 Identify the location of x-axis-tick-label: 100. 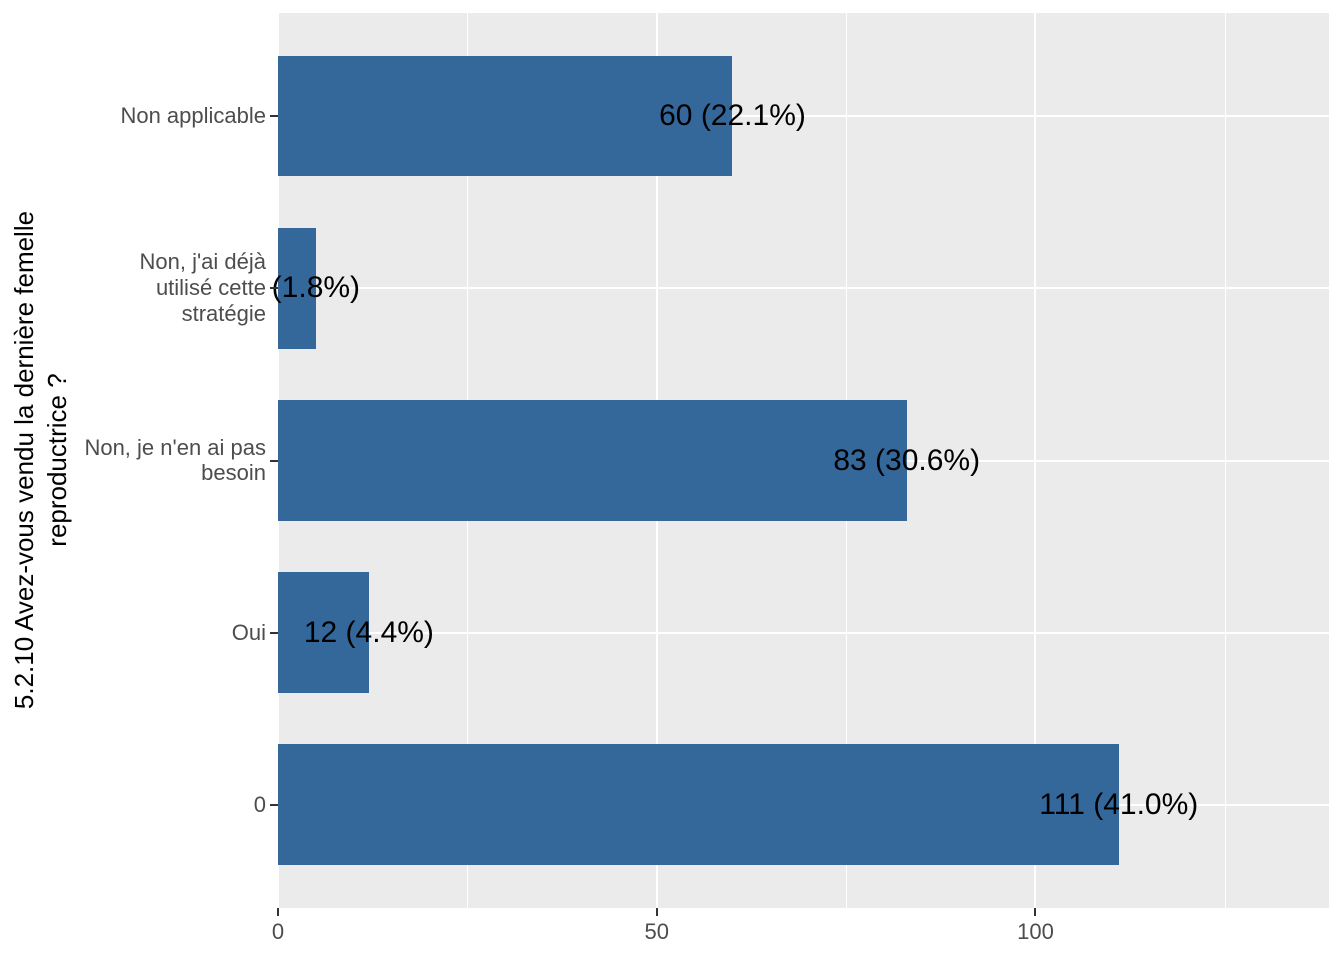
(1035, 931).